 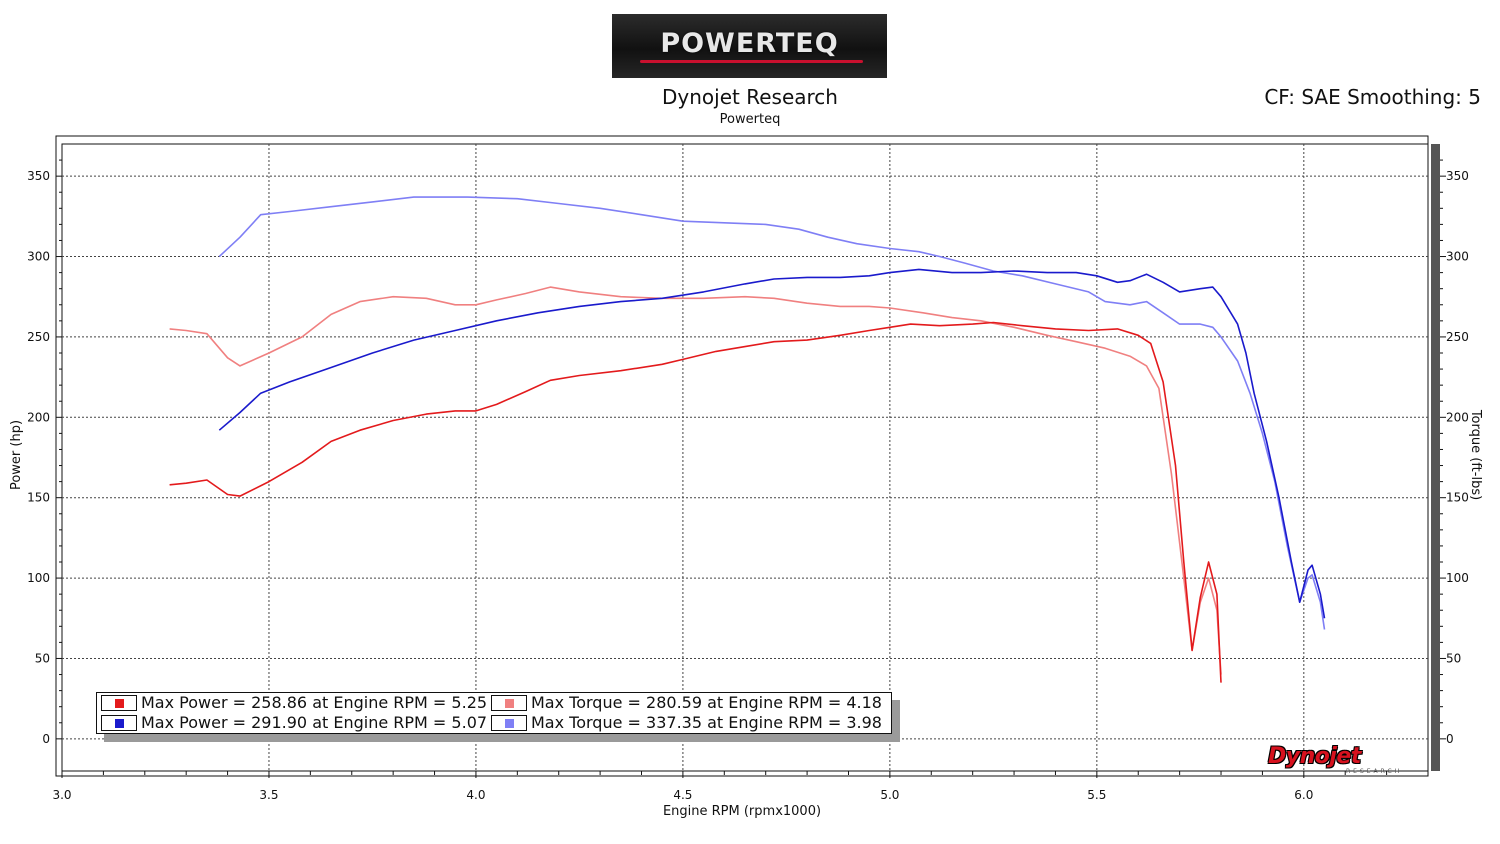 I want to click on chart-title: Dynojet Research, so click(x=750, y=97).